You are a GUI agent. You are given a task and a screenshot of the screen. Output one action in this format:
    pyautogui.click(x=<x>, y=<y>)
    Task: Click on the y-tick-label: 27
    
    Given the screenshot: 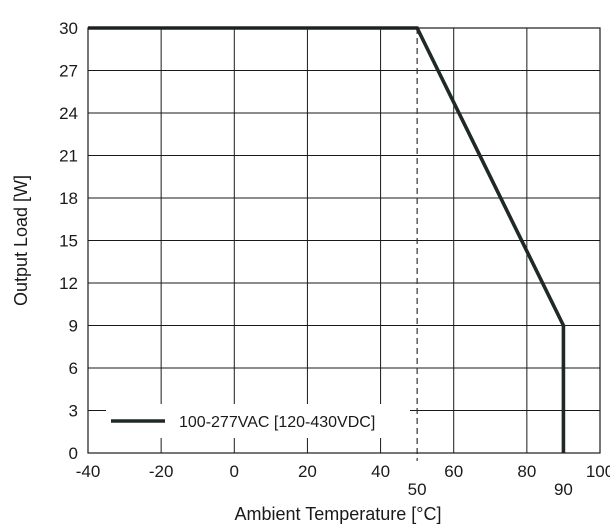 What is the action you would take?
    pyautogui.click(x=68, y=71)
    